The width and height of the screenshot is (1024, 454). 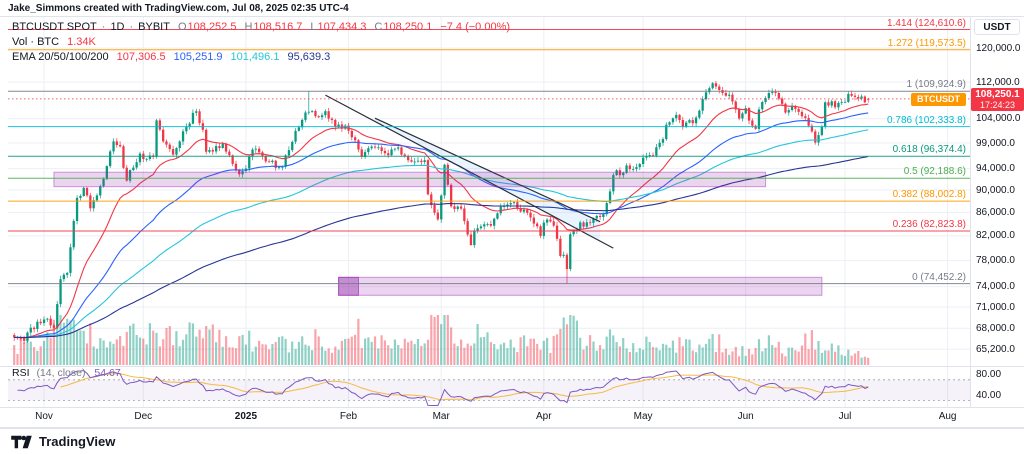 I want to click on price-axis-label: 94,000.0, so click(x=995, y=169).